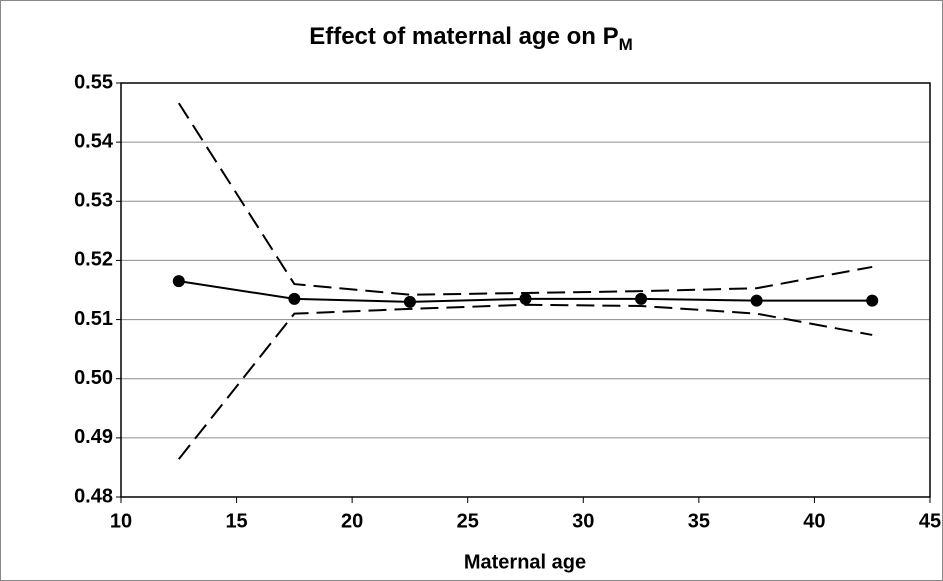 Image resolution: width=943 pixels, height=581 pixels. I want to click on x-tick-label: 45, so click(930, 521).